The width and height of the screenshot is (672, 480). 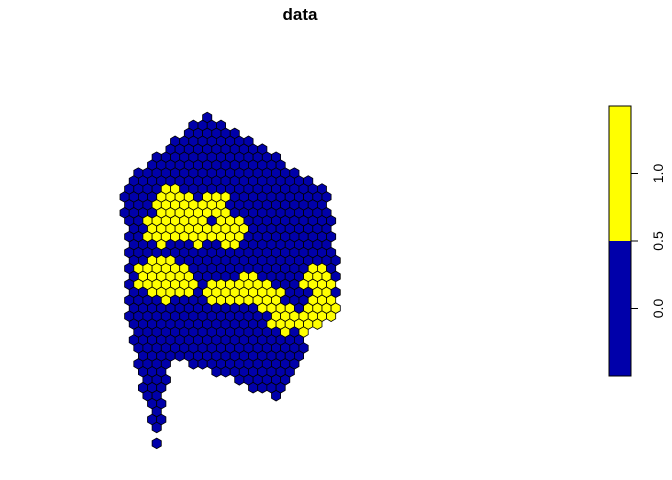 What do you see at coordinates (658, 241) in the screenshot?
I see `colorbar-tick-label: 0.5` at bounding box center [658, 241].